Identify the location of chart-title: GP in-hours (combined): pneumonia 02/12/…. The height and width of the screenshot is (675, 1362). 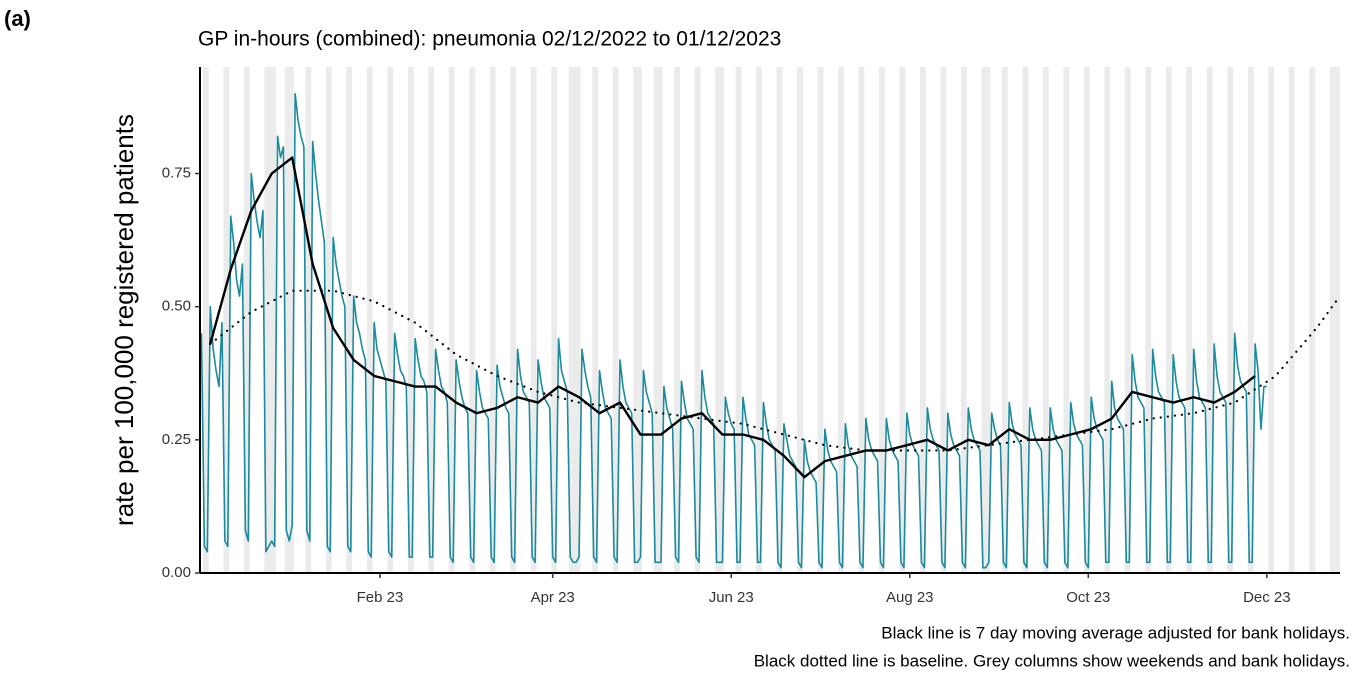
(489, 39).